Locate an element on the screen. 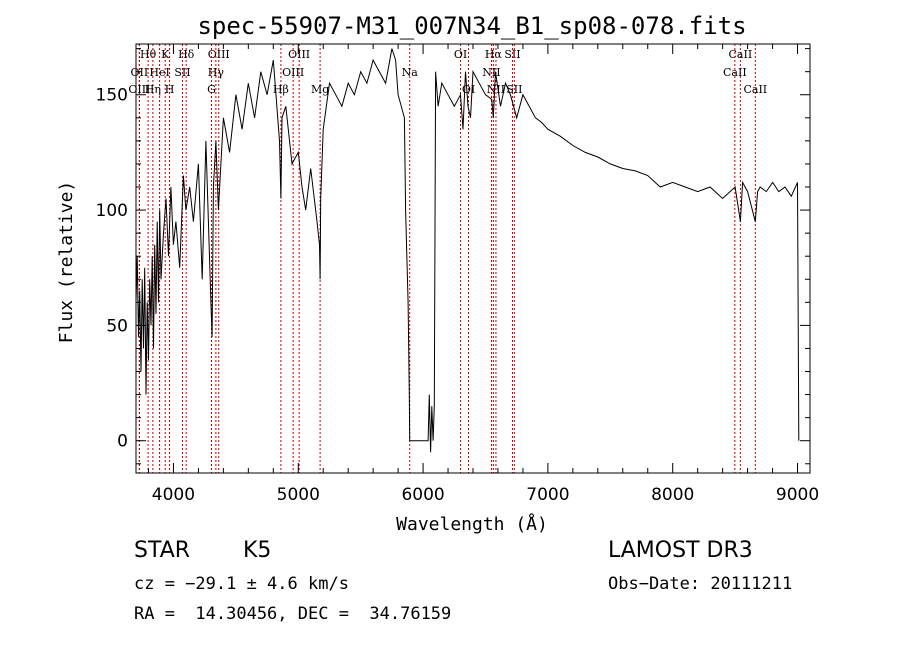 This screenshot has width=900, height=649. survey-name: LAMOST DR3 is located at coordinates (680, 550).